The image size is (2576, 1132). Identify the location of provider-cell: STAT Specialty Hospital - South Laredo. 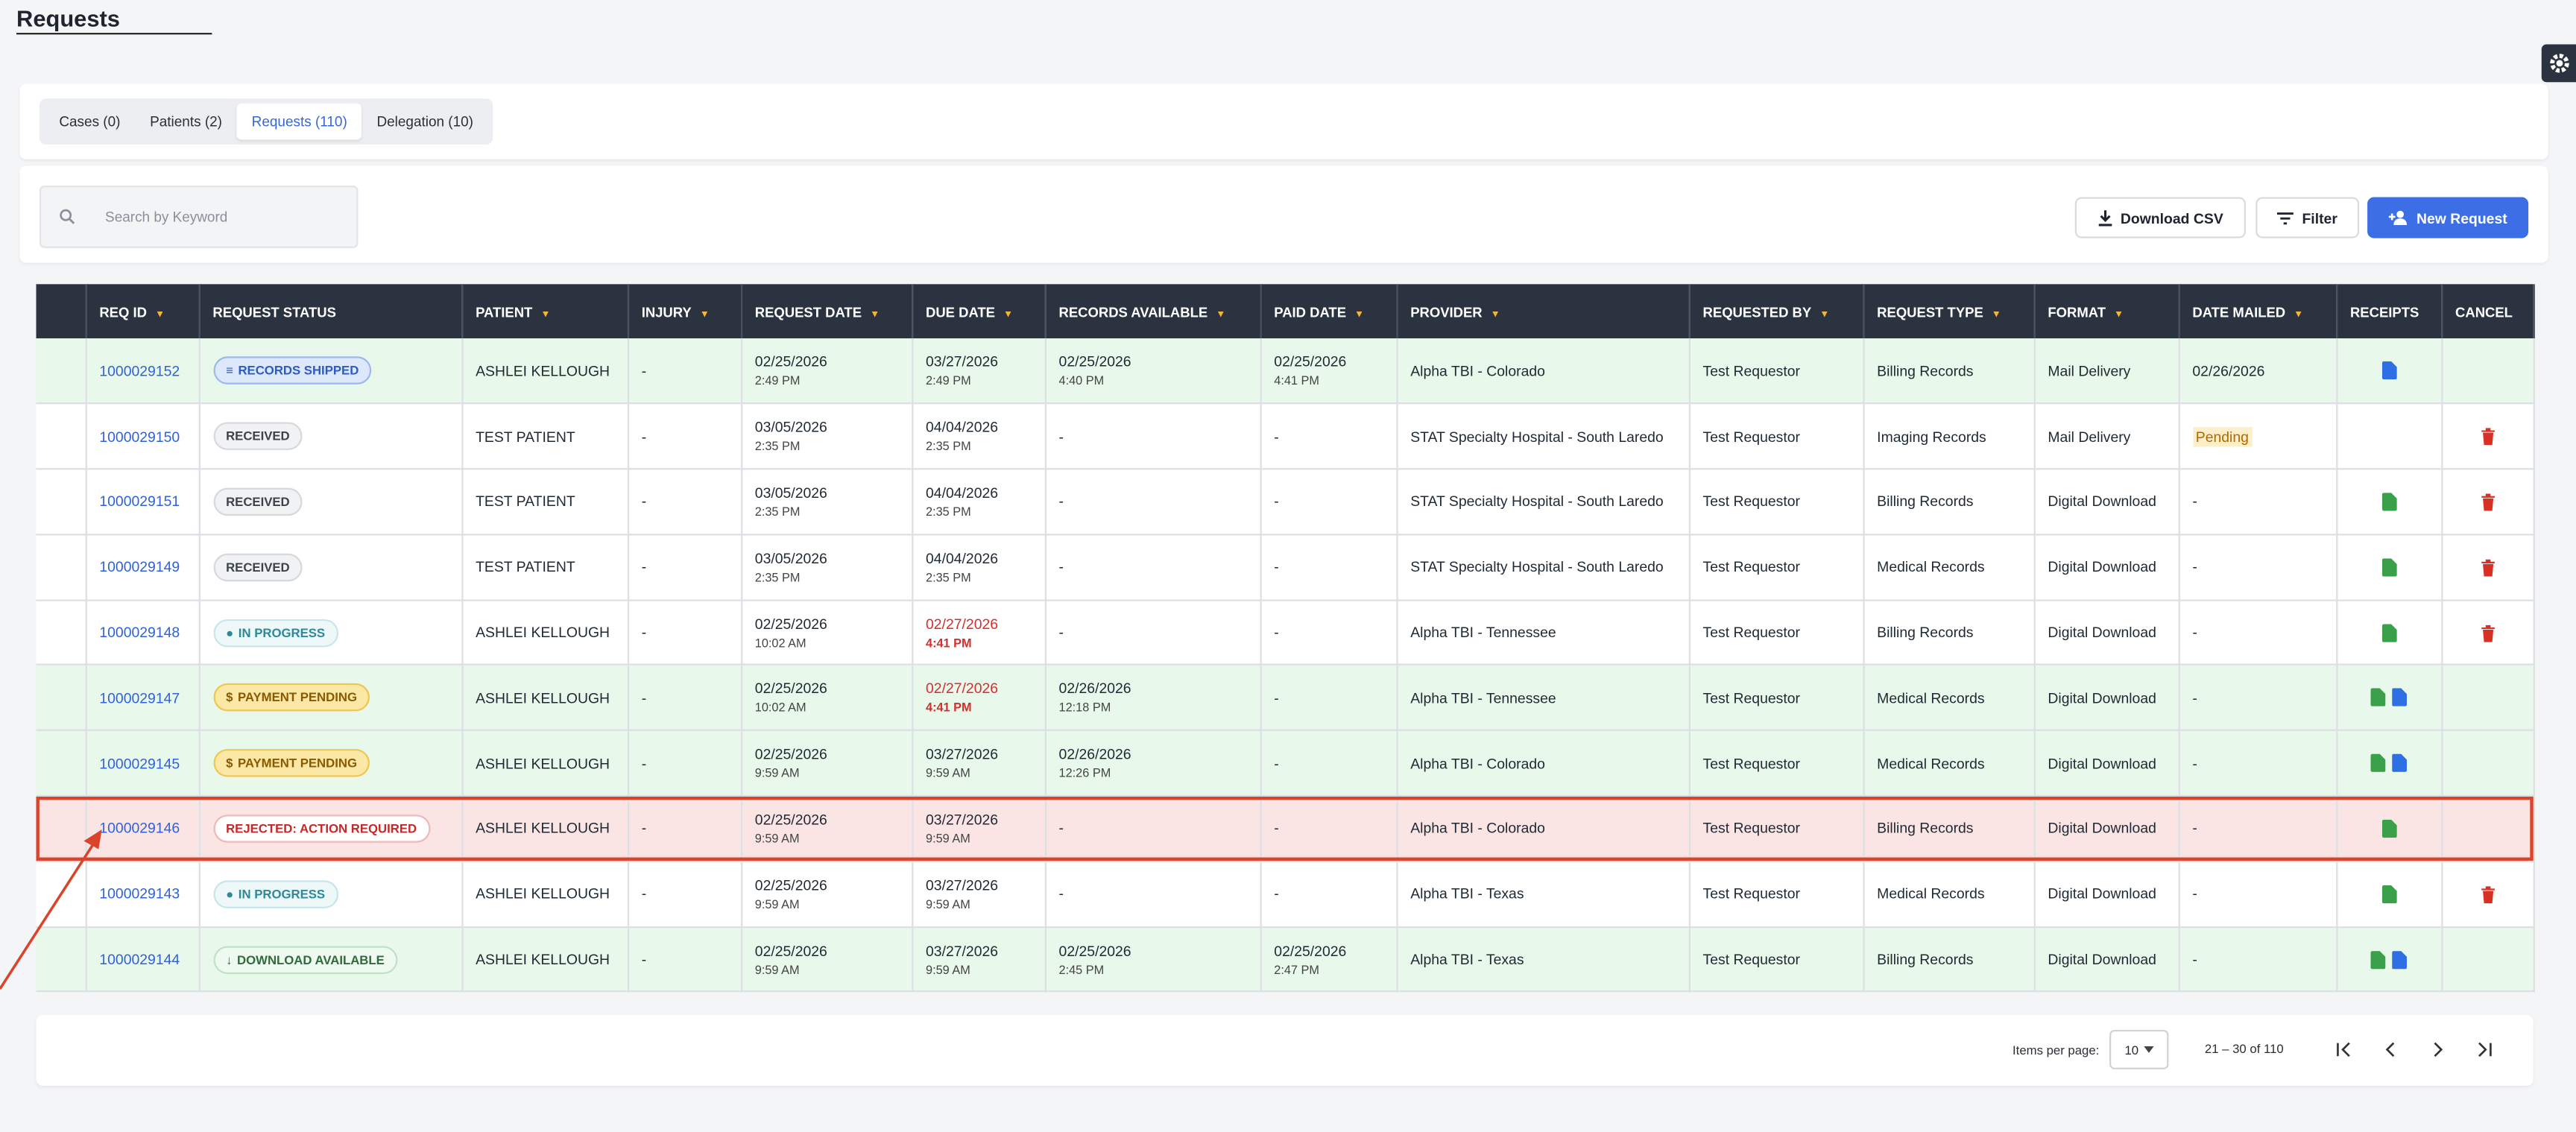
(1543, 436).